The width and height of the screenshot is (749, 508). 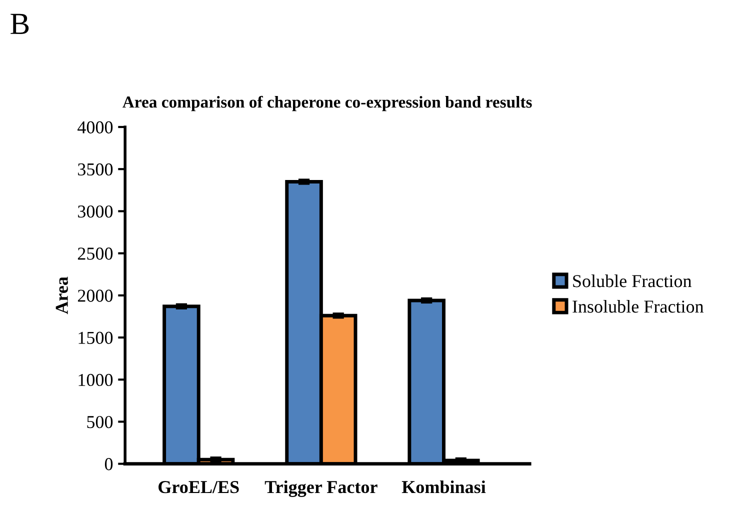 I want to click on y-tick-label: 3000, so click(x=95, y=211).